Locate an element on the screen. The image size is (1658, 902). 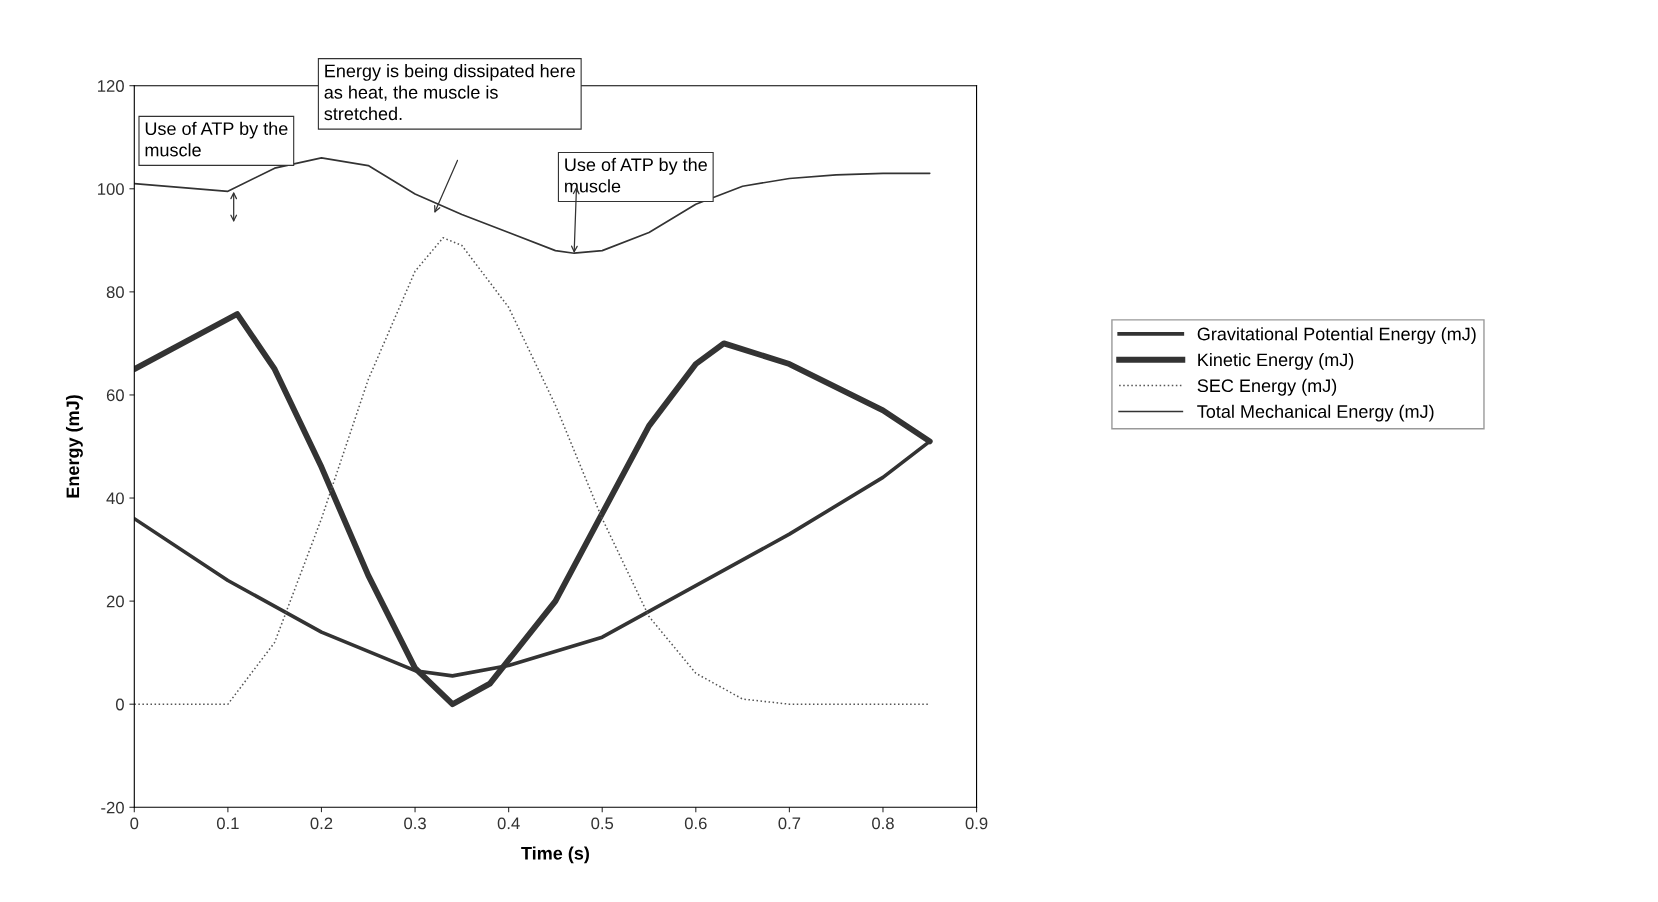
y-tick-label: 100 is located at coordinates (111, 189).